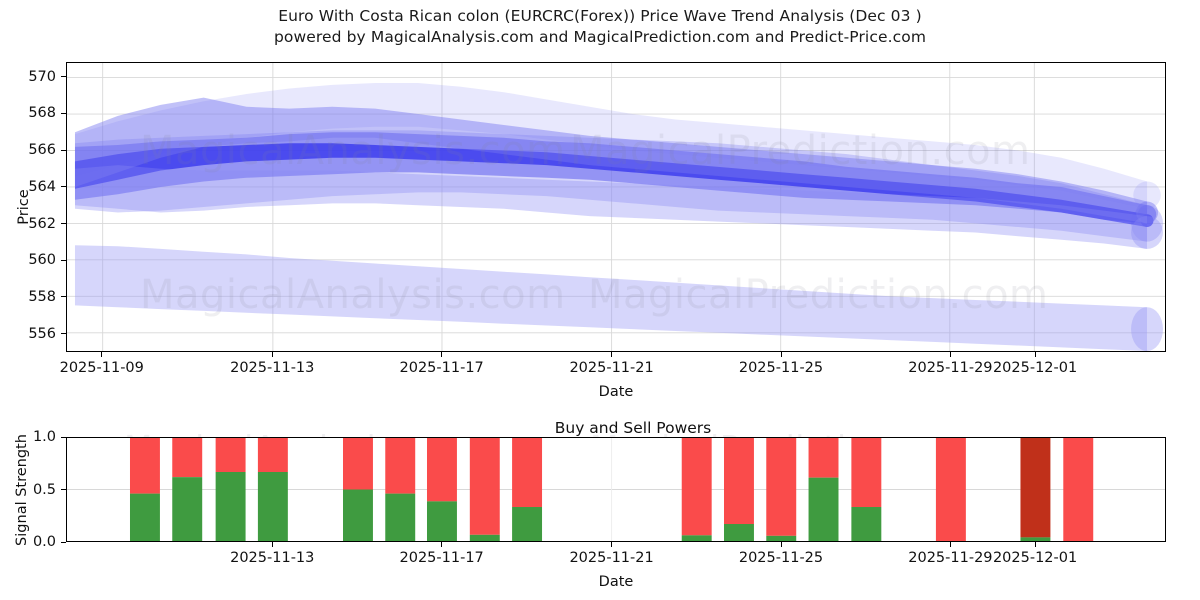  I want to click on price-y-axis-label: Price, so click(24, 207).